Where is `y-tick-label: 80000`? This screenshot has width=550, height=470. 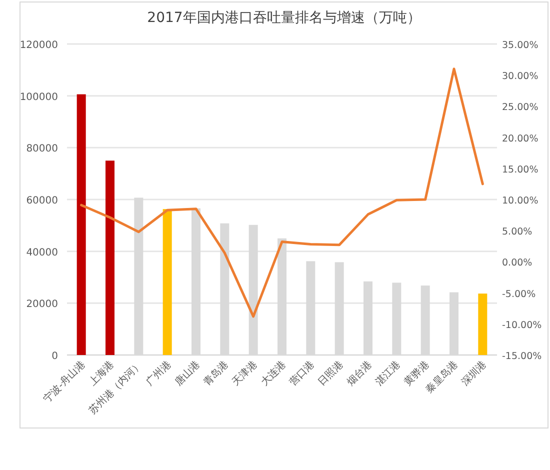 y-tick-label: 80000 is located at coordinates (42, 149).